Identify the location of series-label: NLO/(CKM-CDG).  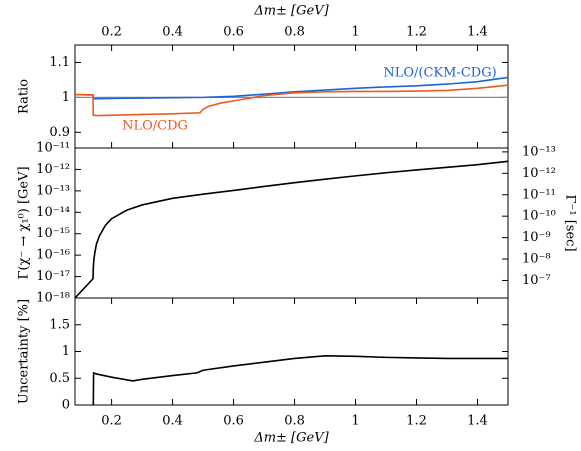
(439, 73).